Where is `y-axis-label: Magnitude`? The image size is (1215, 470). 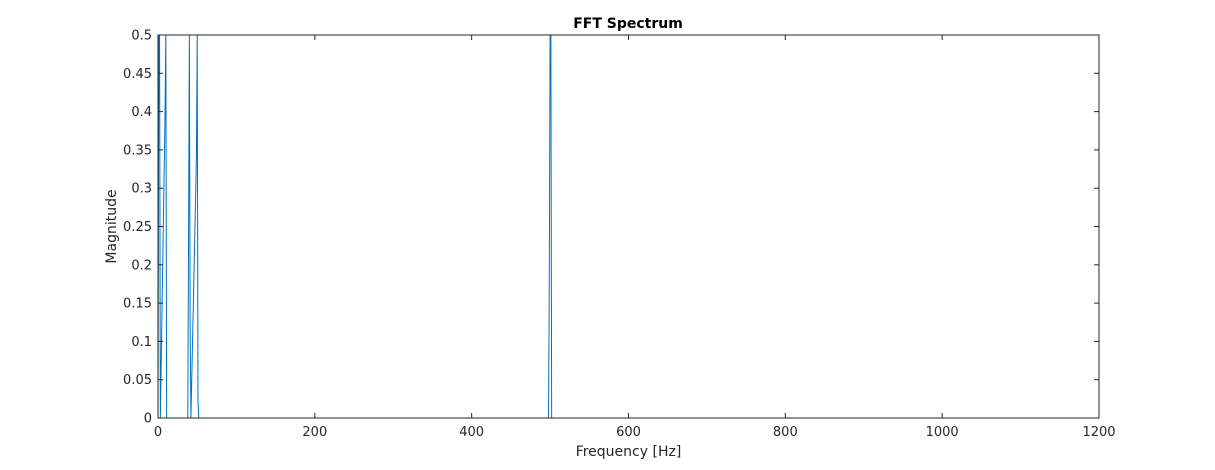 y-axis-label: Magnitude is located at coordinates (112, 226).